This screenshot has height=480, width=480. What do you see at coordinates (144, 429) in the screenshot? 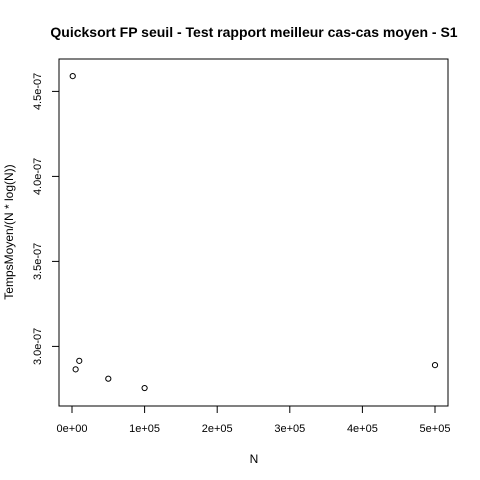
I see `x-tick-label: 1e+05` at bounding box center [144, 429].